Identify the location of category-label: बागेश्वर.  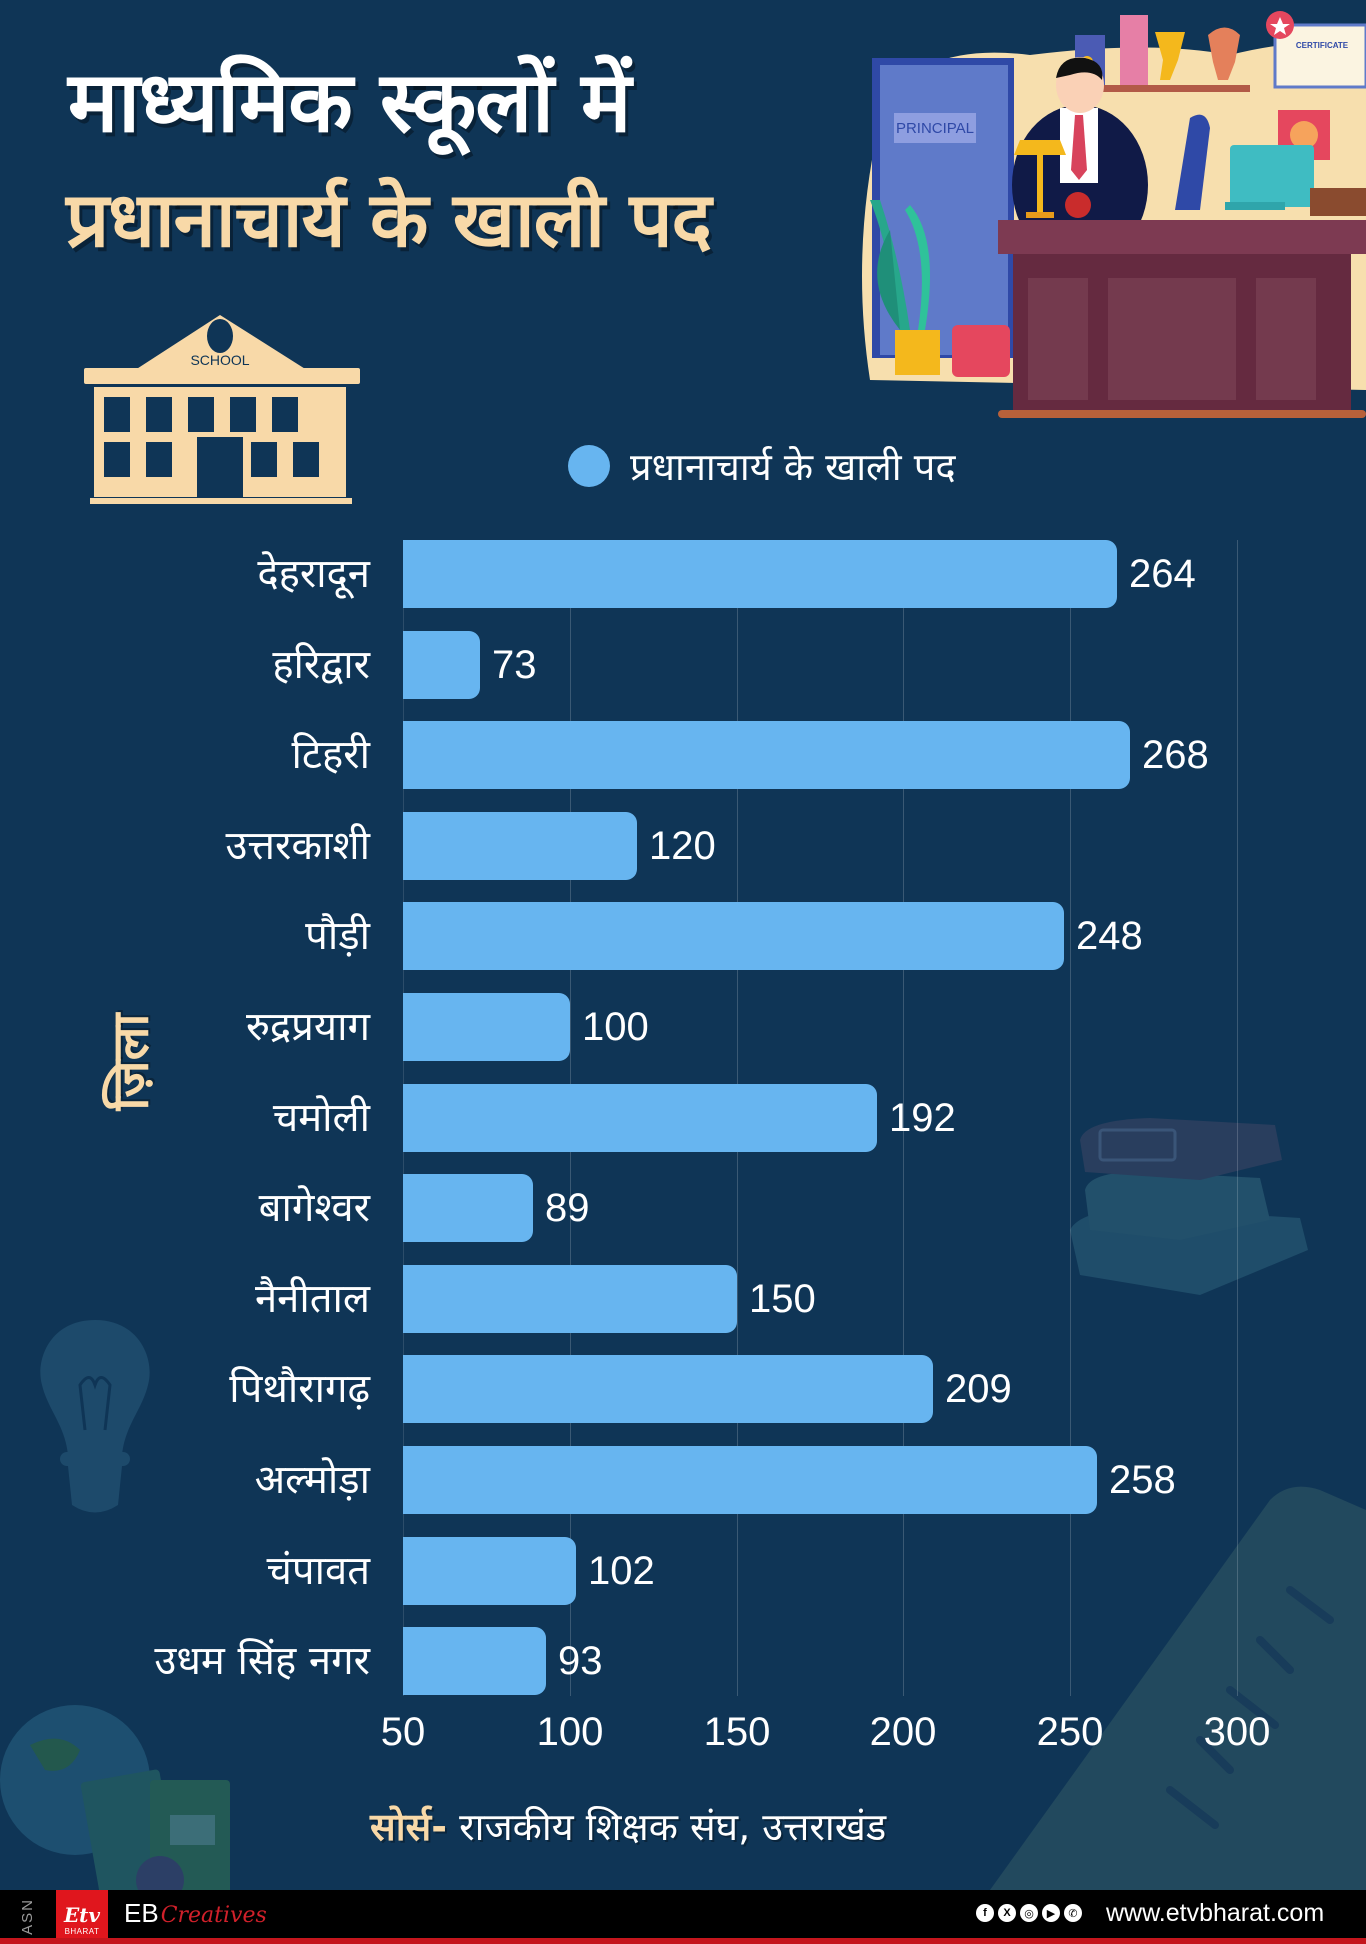
(314, 1208).